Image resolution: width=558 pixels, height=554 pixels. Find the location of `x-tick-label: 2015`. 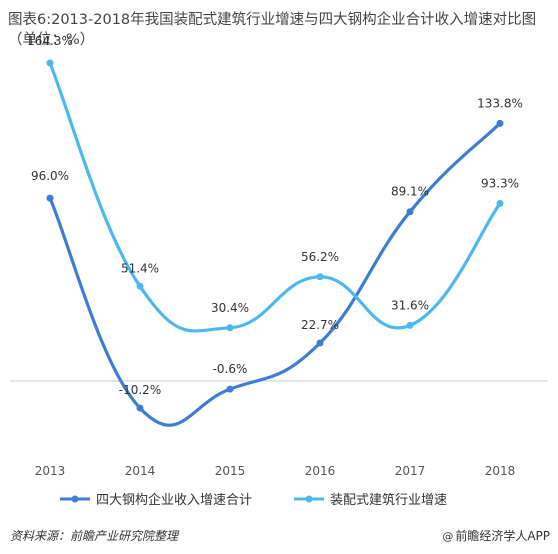

x-tick-label: 2015 is located at coordinates (230, 471).